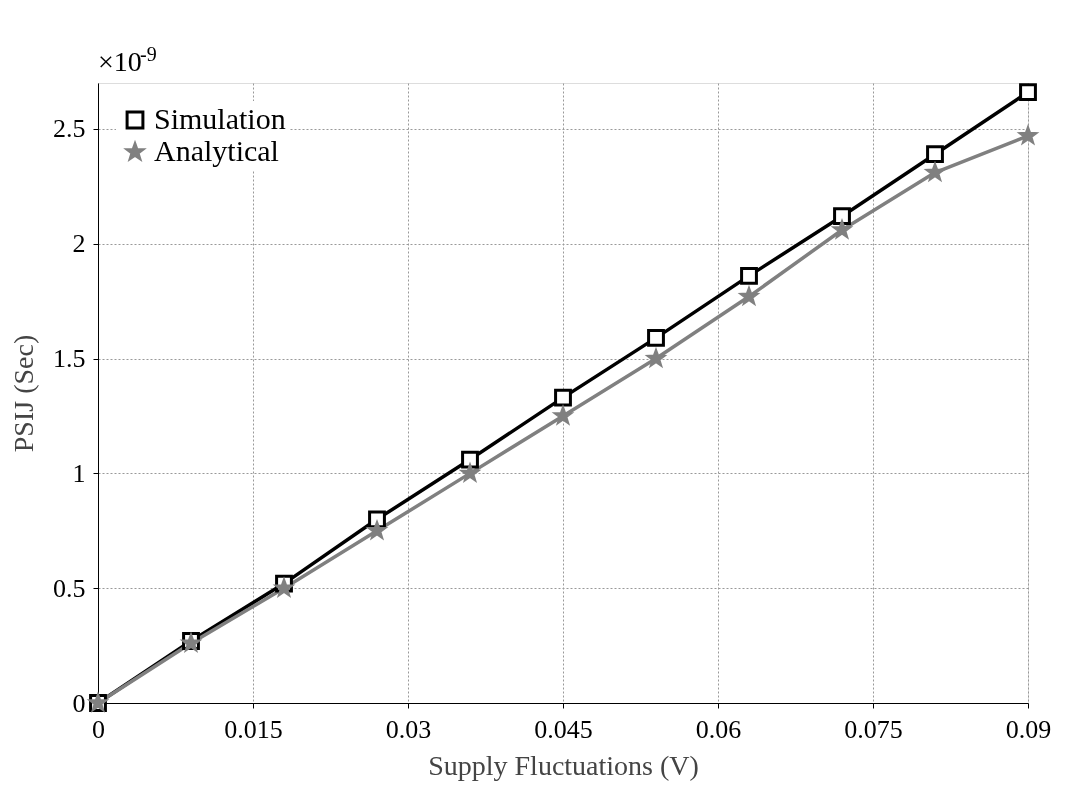 This screenshot has height=808, width=1092. What do you see at coordinates (216, 150) in the screenshot?
I see `legend-label: Analytical` at bounding box center [216, 150].